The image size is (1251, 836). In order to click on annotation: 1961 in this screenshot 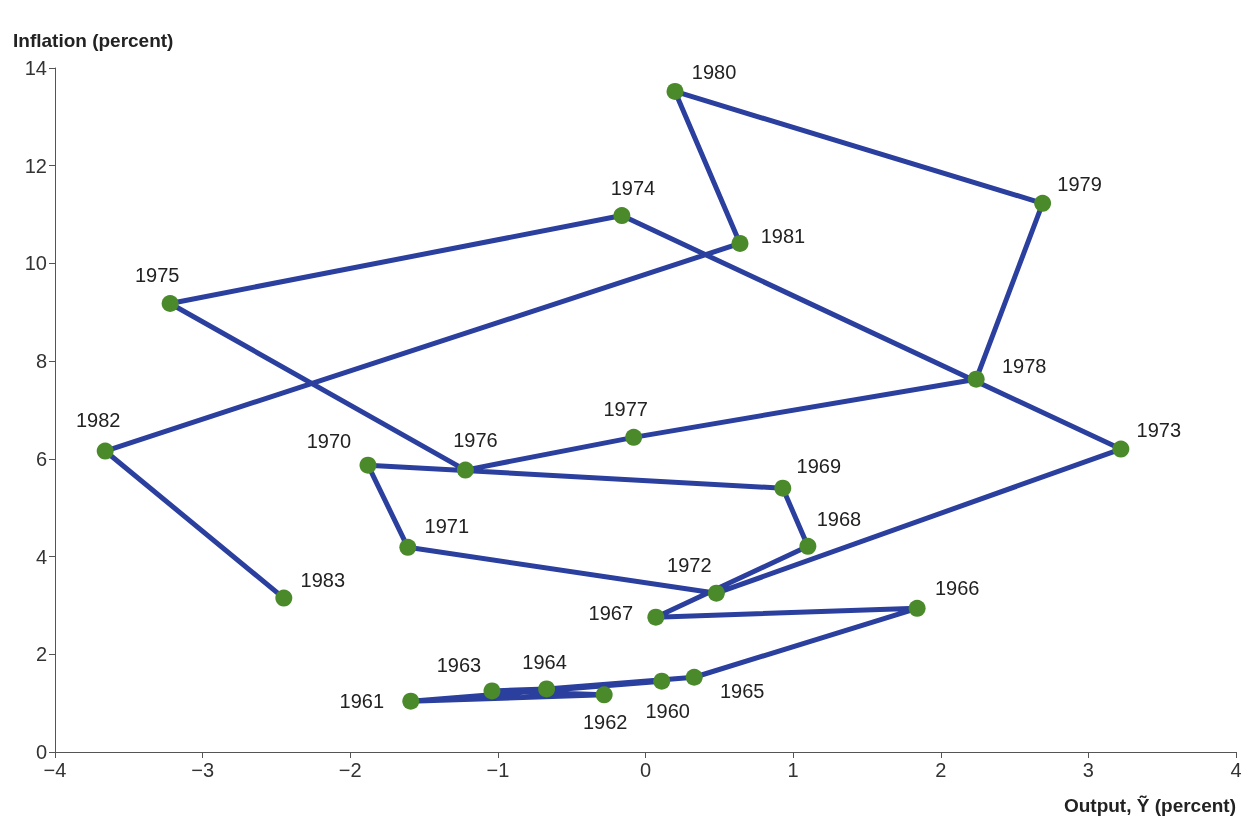, I will do `click(362, 701)`.